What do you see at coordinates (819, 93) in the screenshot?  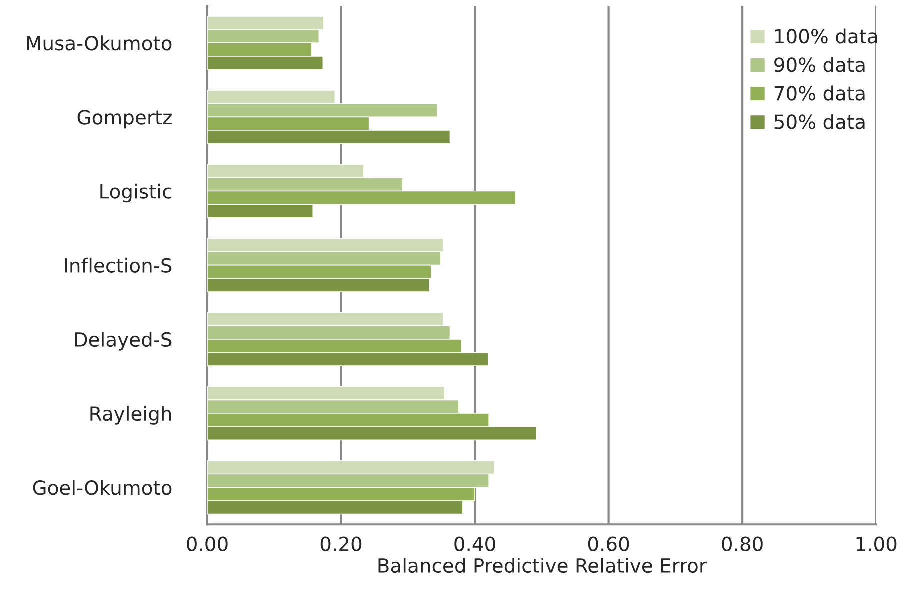 I see `legend-label: 70% data` at bounding box center [819, 93].